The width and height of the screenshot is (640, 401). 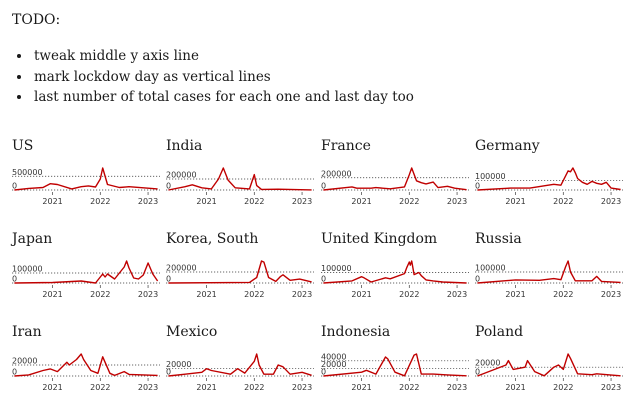 I want to click on country-panel: US 0 500000 2021 2022 2023, so click(x=87, y=175).